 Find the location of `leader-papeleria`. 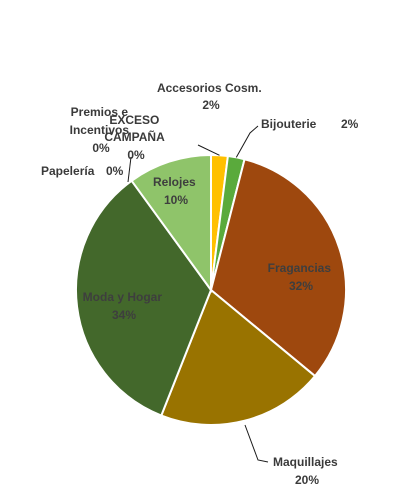

leader-papeleria is located at coordinates (129, 169).